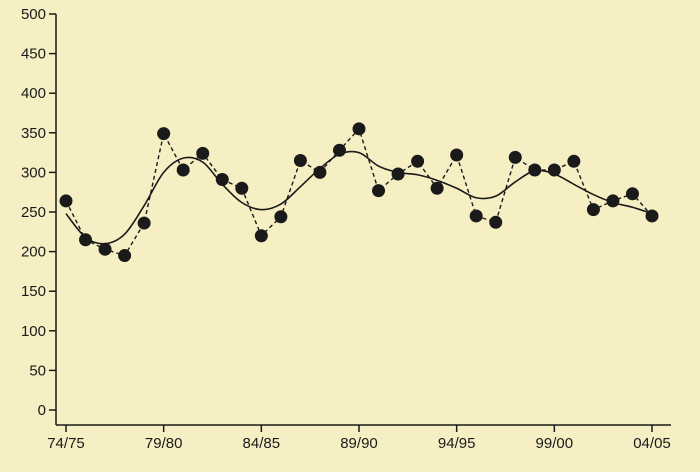  I want to click on y-tick-label: 350, so click(33, 133).